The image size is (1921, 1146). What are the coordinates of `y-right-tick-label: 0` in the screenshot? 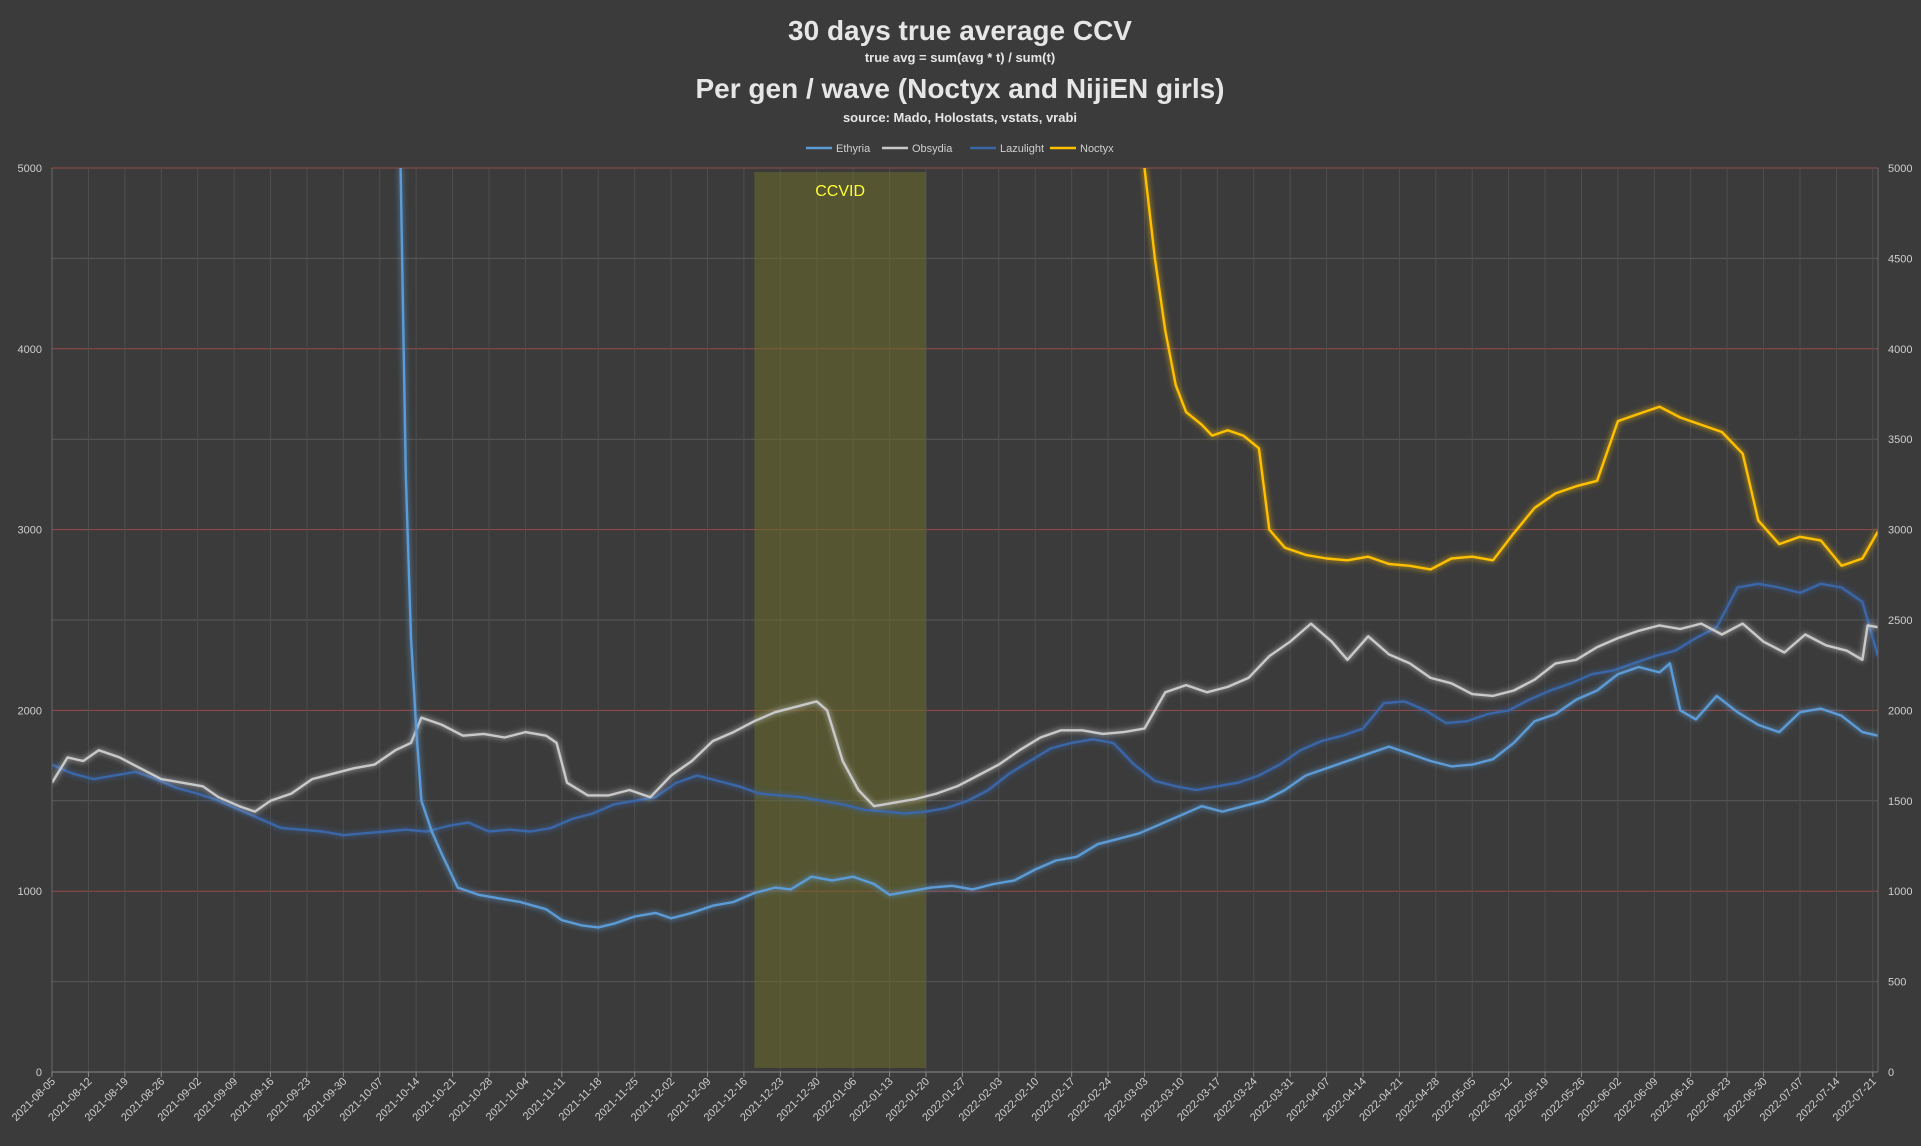 It's located at (1891, 1073).